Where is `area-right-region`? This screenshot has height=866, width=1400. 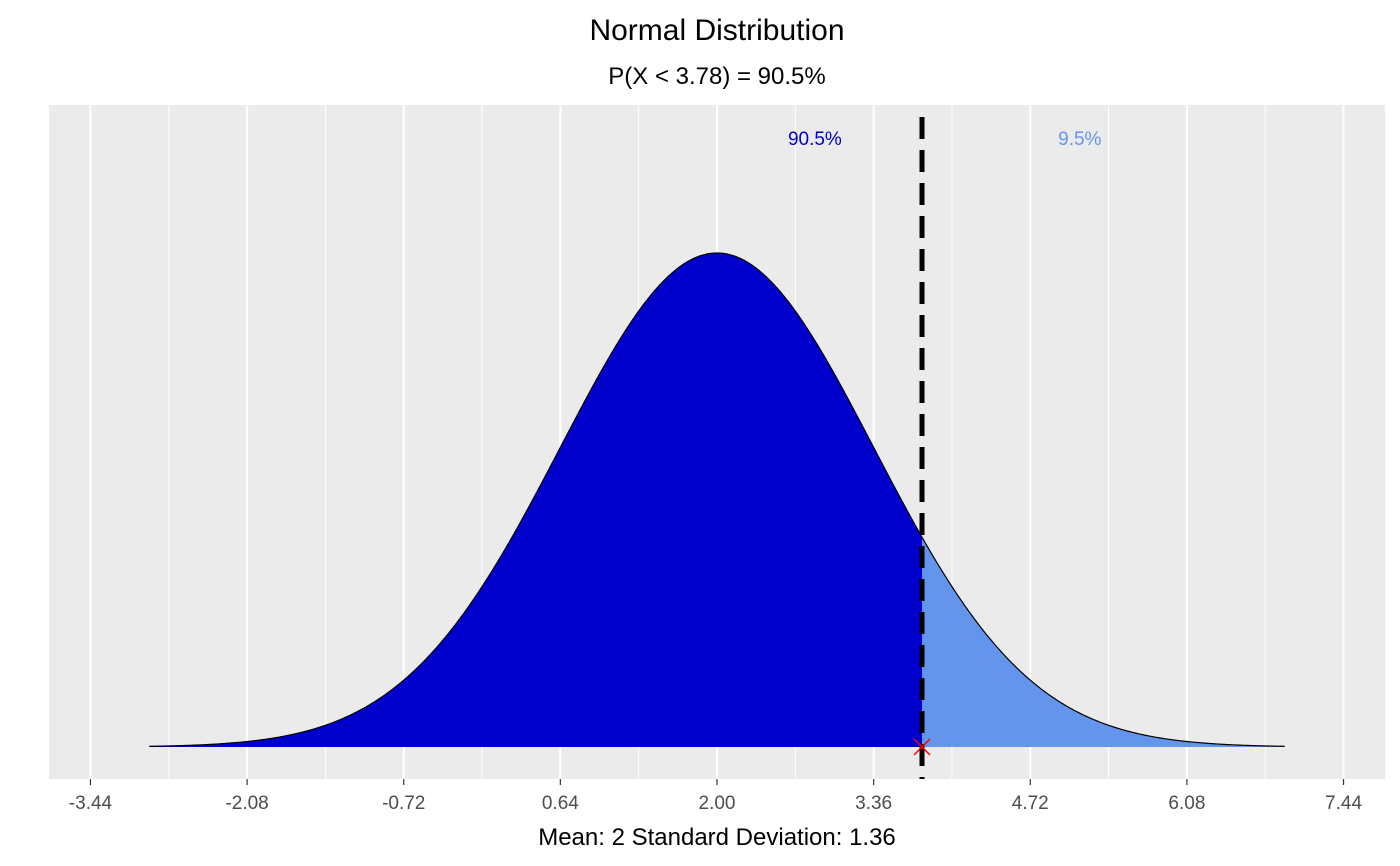 area-right-region is located at coordinates (1103, 642).